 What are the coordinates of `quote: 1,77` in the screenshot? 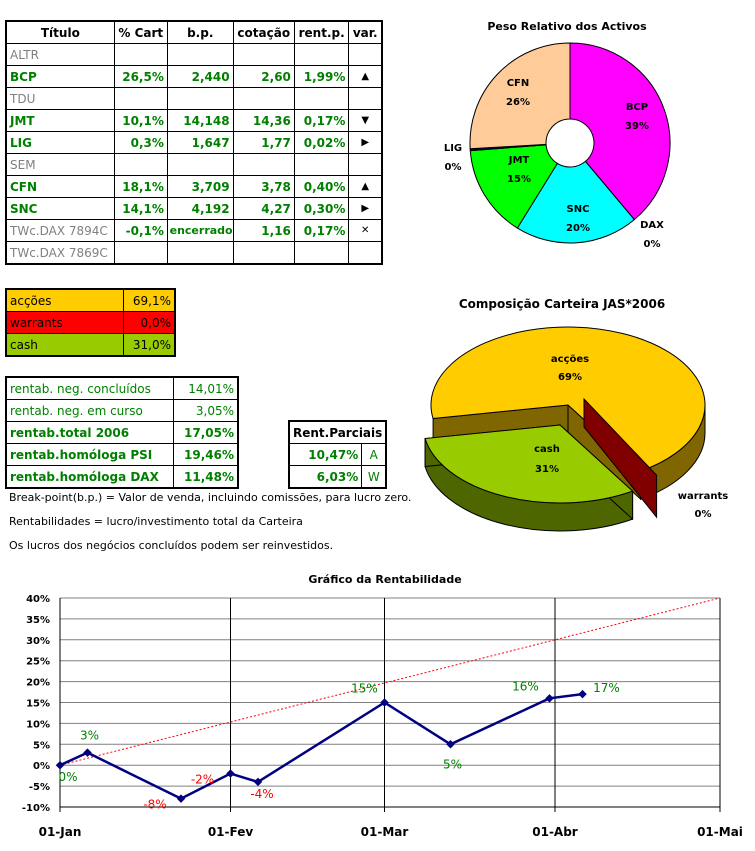 It's located at (263, 142).